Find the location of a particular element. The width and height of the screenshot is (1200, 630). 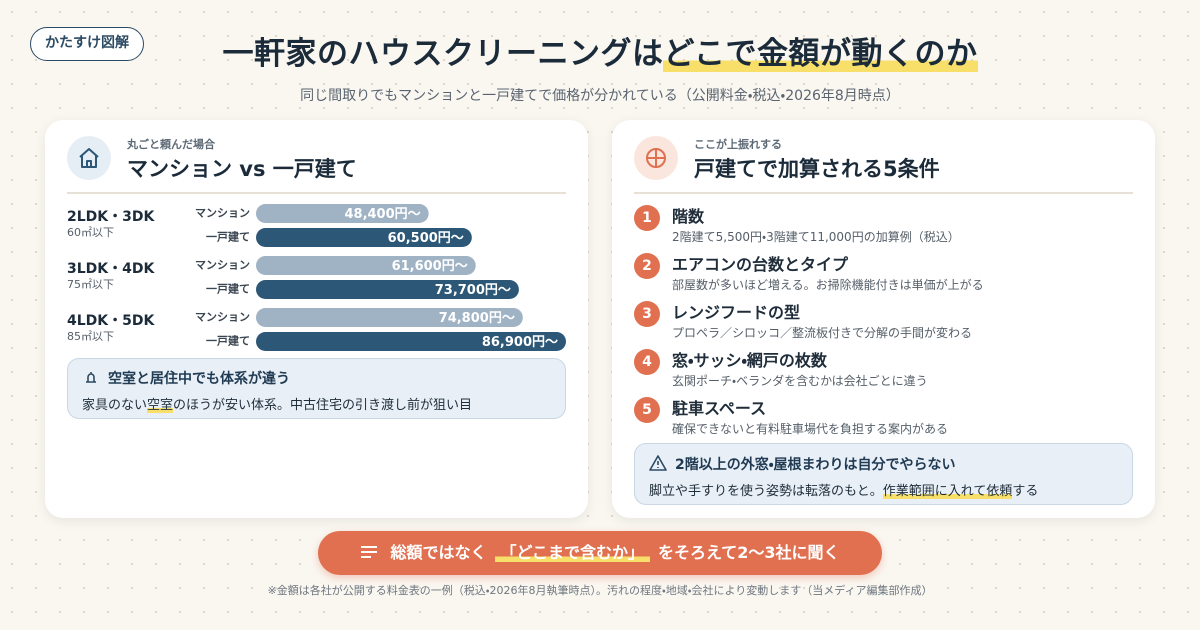

item-title: エアコンの台数とタイプ is located at coordinates (760, 264).